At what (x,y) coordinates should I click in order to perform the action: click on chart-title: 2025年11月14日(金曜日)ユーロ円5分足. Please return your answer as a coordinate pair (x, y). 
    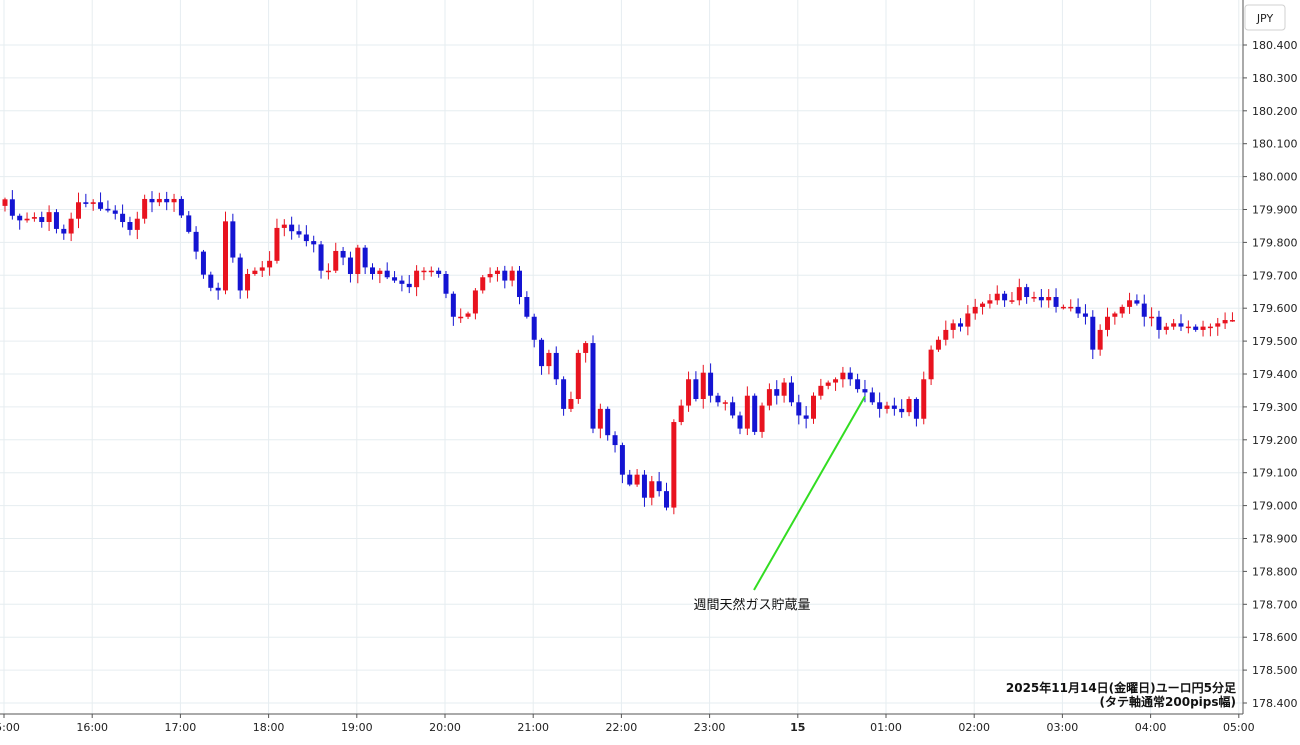
    Looking at the image, I should click on (1121, 687).